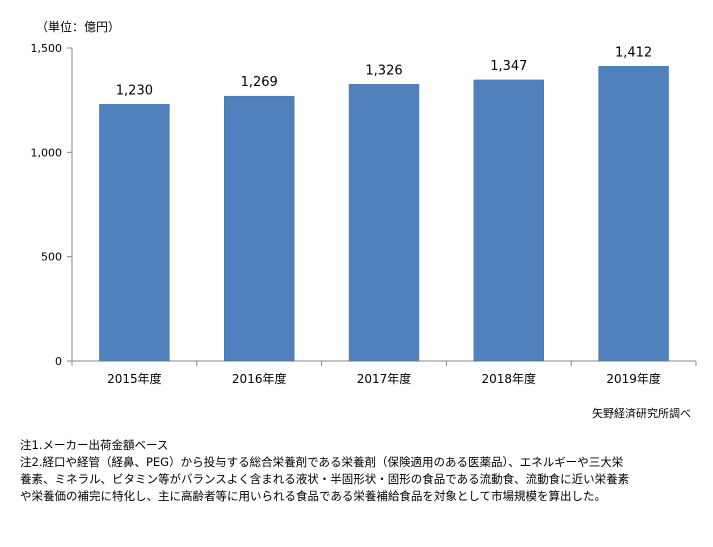  What do you see at coordinates (58, 361) in the screenshot?
I see `y-tick-label: 0` at bounding box center [58, 361].